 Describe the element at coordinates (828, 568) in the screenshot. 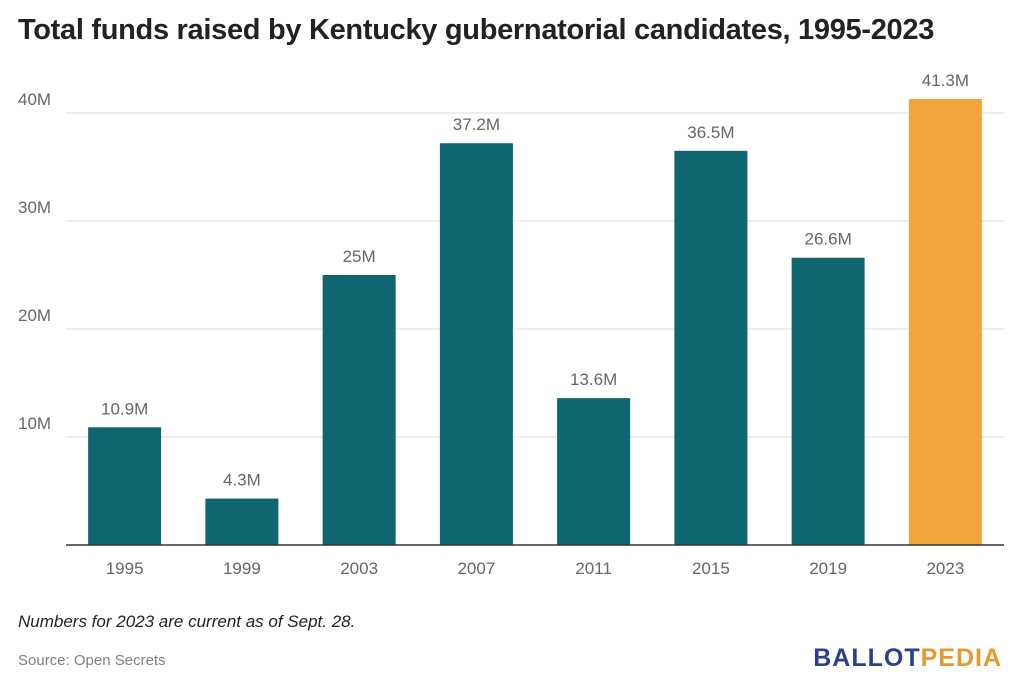

I see `x-tick-label: 2019` at that location.